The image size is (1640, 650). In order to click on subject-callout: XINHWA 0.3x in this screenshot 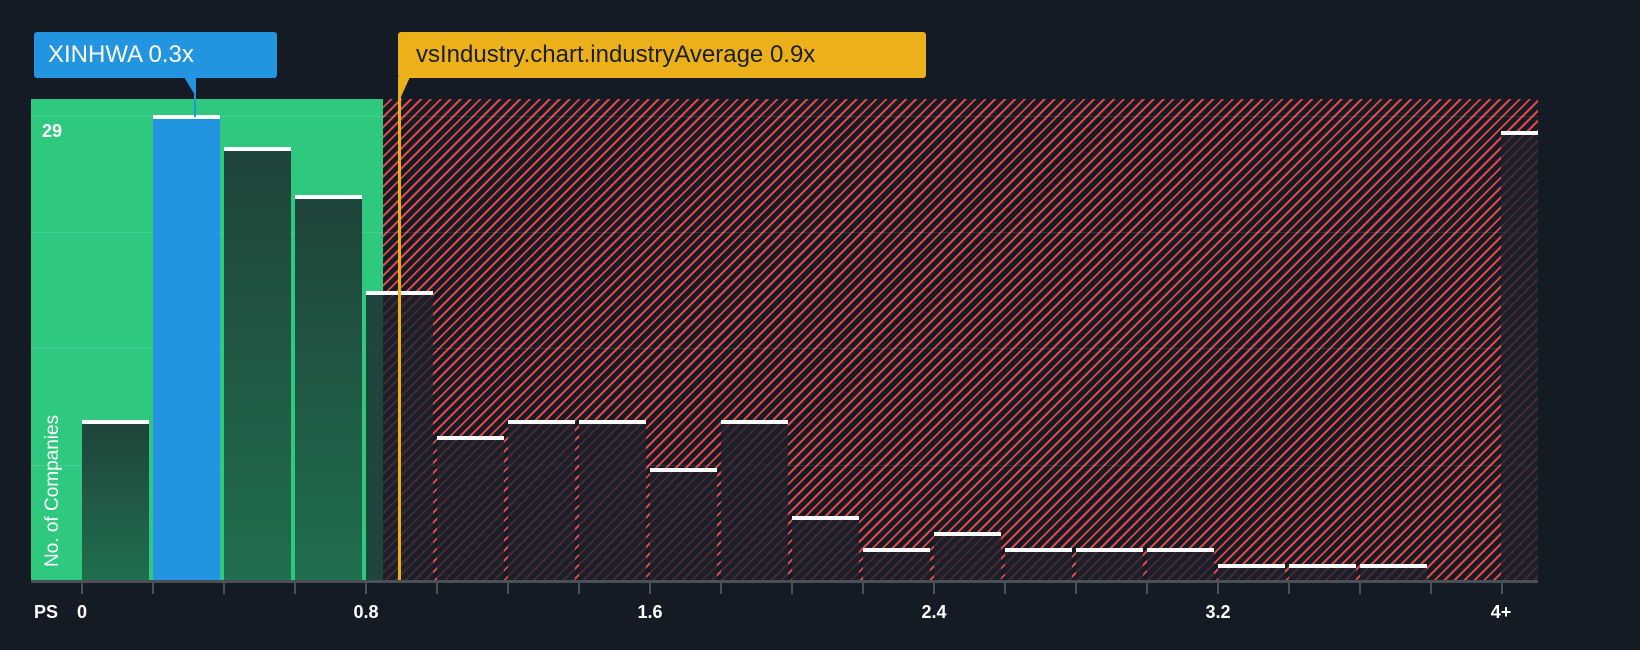, I will do `click(155, 55)`.